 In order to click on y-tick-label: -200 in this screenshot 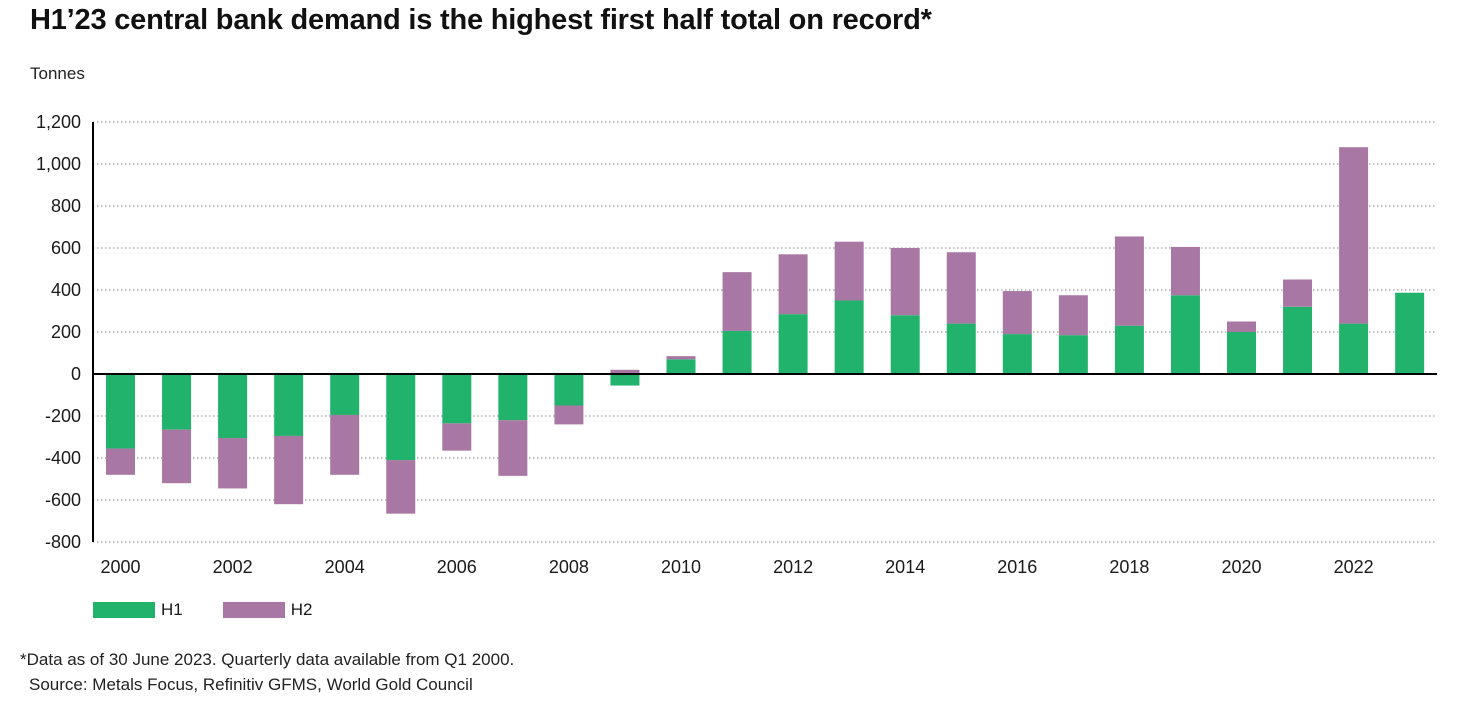, I will do `click(63, 416)`.